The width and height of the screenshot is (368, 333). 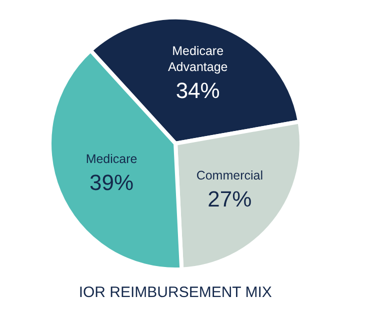 I want to click on text: IOR REIMBURSEMENT MIX, so click(x=175, y=292).